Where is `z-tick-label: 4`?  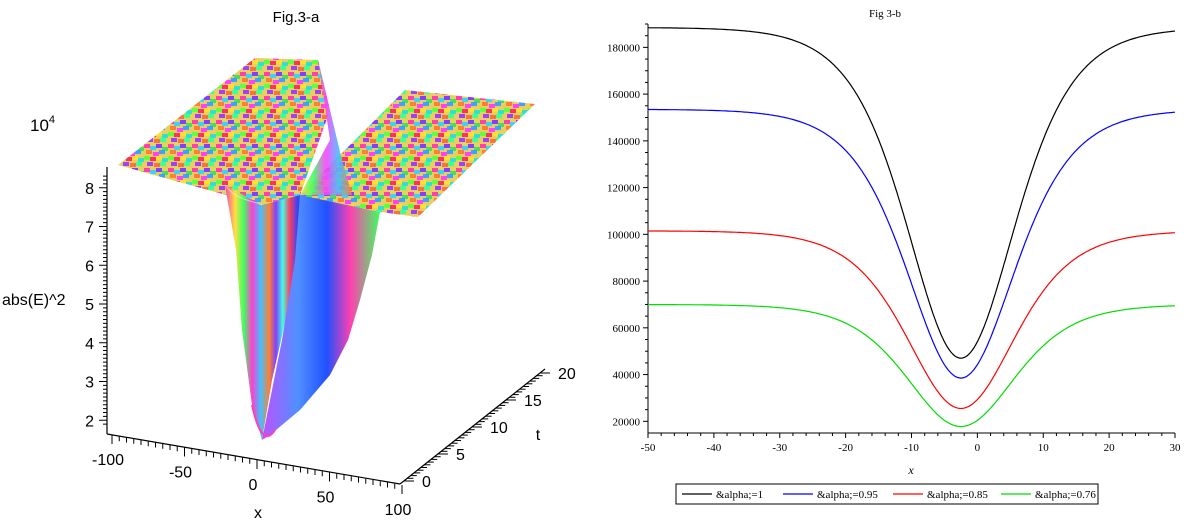 z-tick-label: 4 is located at coordinates (89, 344).